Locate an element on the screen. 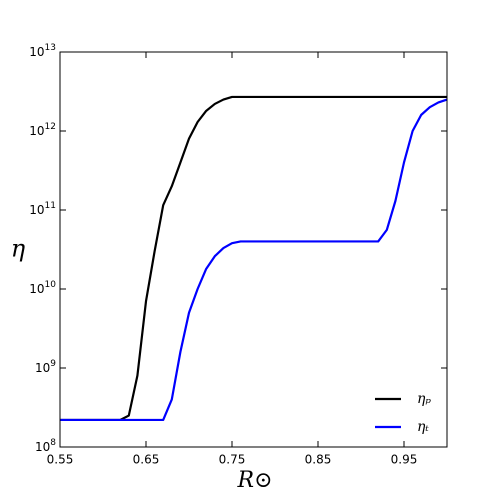 Image resolution: width=498 pixels, height=498 pixels. y-tick-label: 10⁸ is located at coordinates (45, 446).